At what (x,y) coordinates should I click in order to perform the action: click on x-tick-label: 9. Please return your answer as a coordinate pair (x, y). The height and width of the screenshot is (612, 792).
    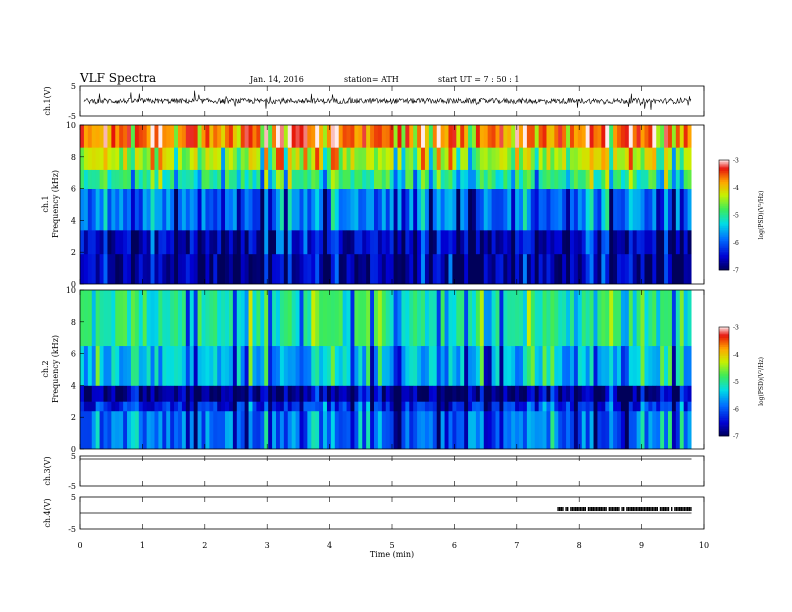
    Looking at the image, I should click on (641, 545).